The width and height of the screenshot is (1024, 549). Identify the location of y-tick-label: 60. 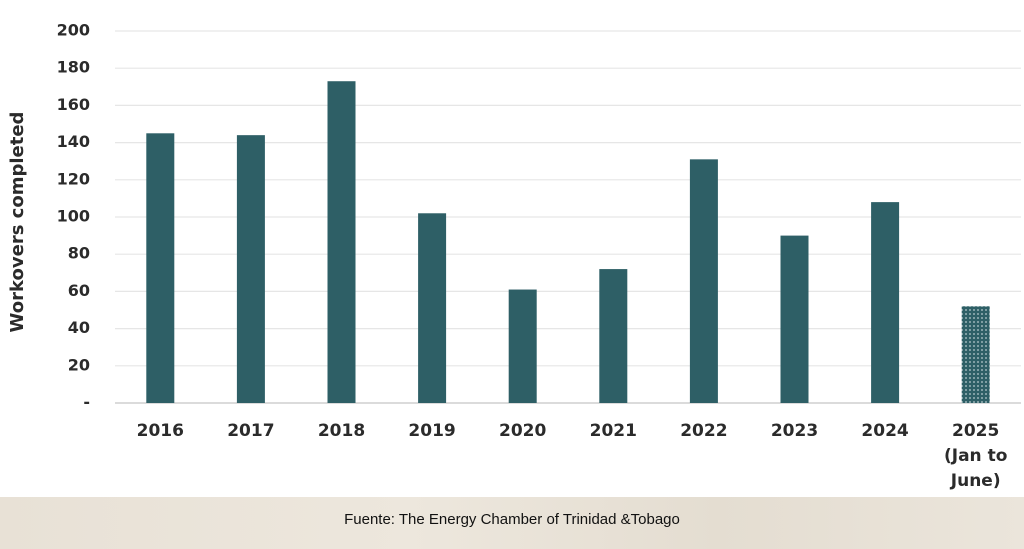
(79, 290).